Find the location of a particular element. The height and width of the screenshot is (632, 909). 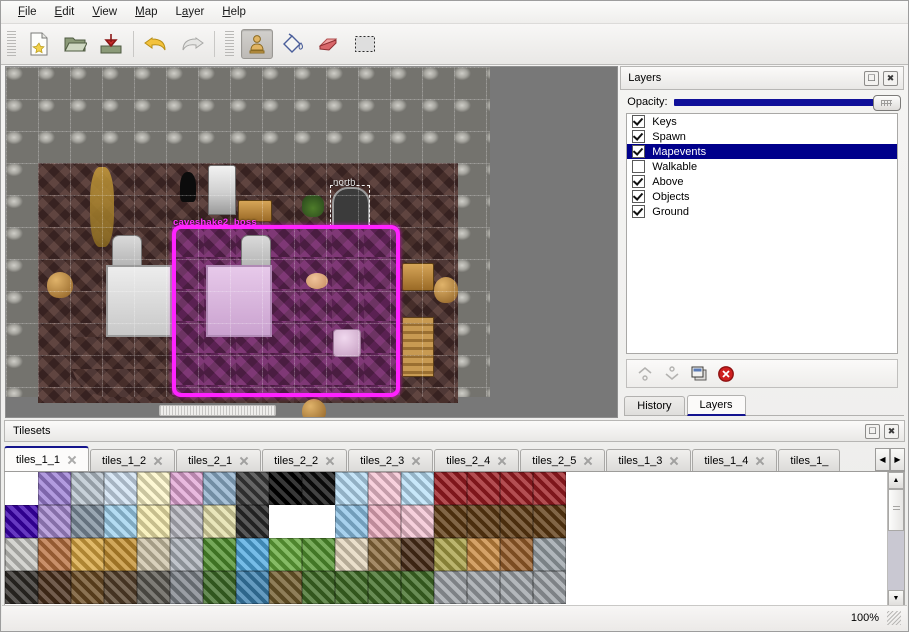

tileset-tab-tiles_1_1: tiles_1_1 is located at coordinates (47, 458).